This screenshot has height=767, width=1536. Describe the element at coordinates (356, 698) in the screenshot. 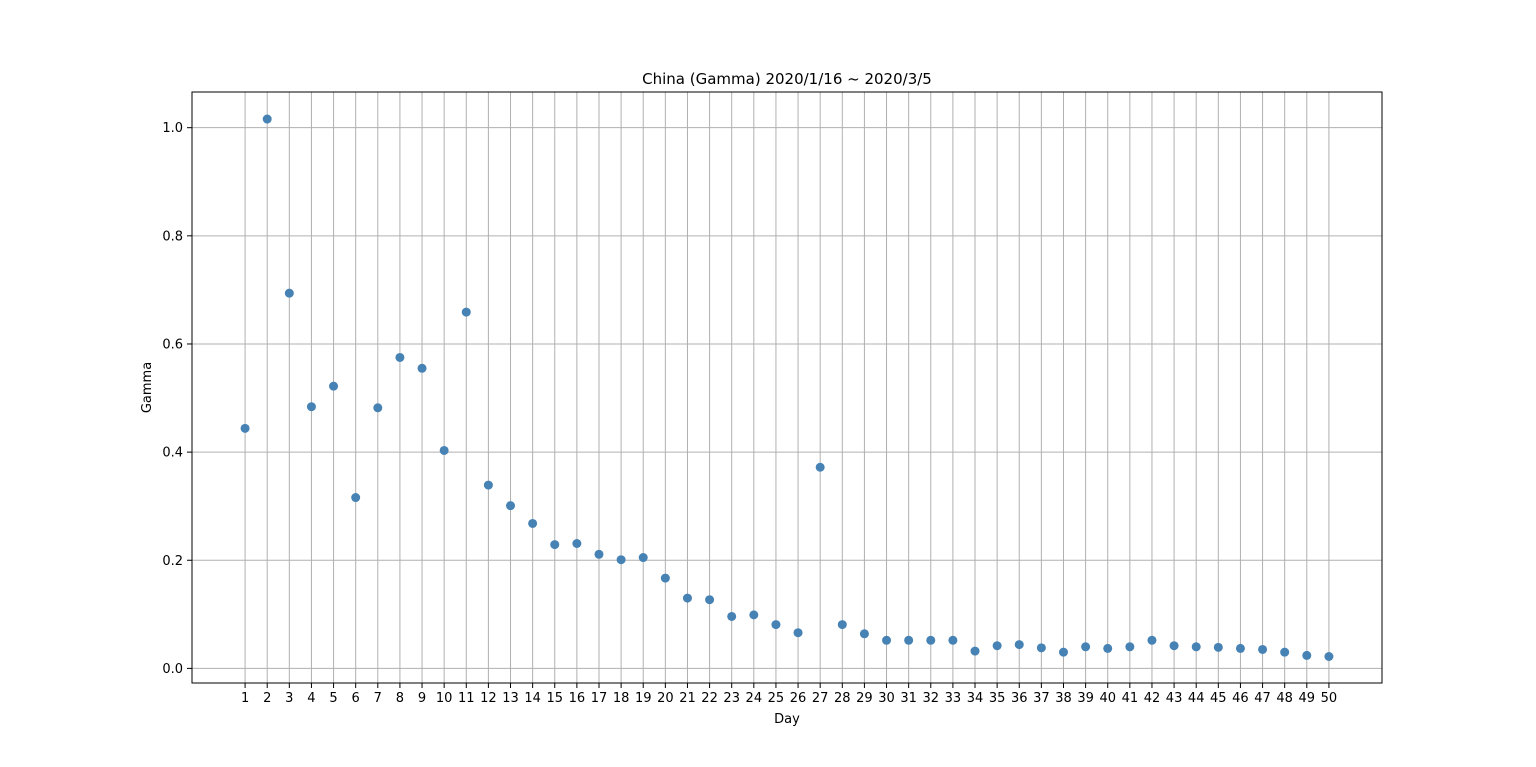

I see `x-tick-label: 6` at that location.